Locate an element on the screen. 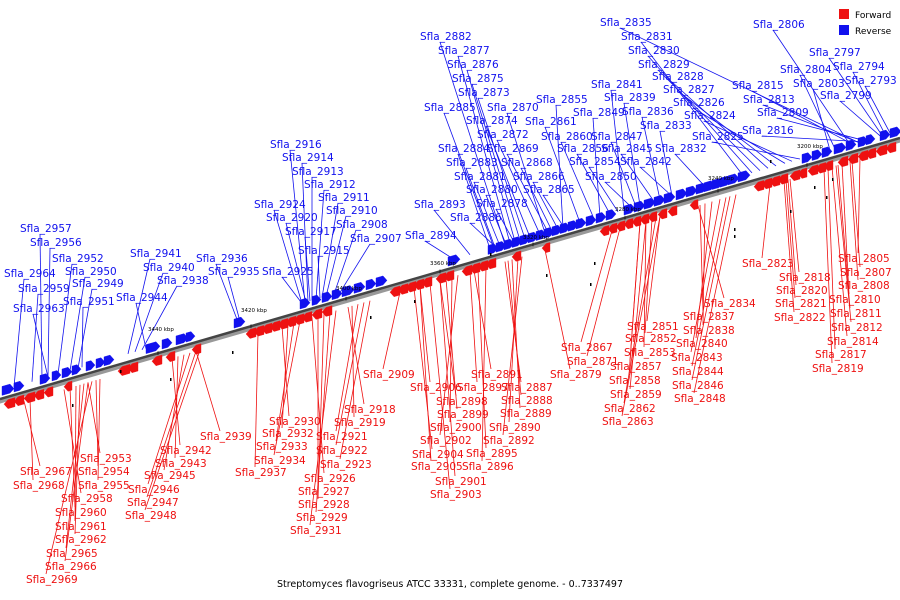  reverse-gene-label: Sfla_2956 is located at coordinates (56, 243).